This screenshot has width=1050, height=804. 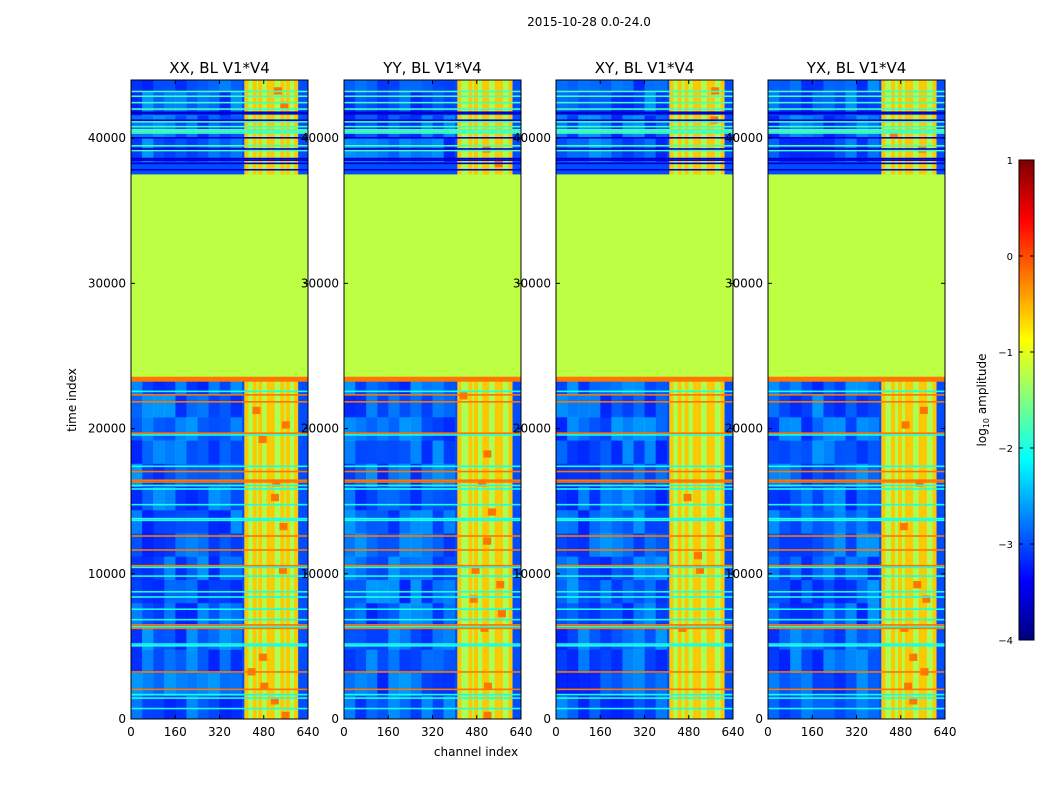 I want to click on colorbar-tick-label: −3, so click(x=1005, y=545).